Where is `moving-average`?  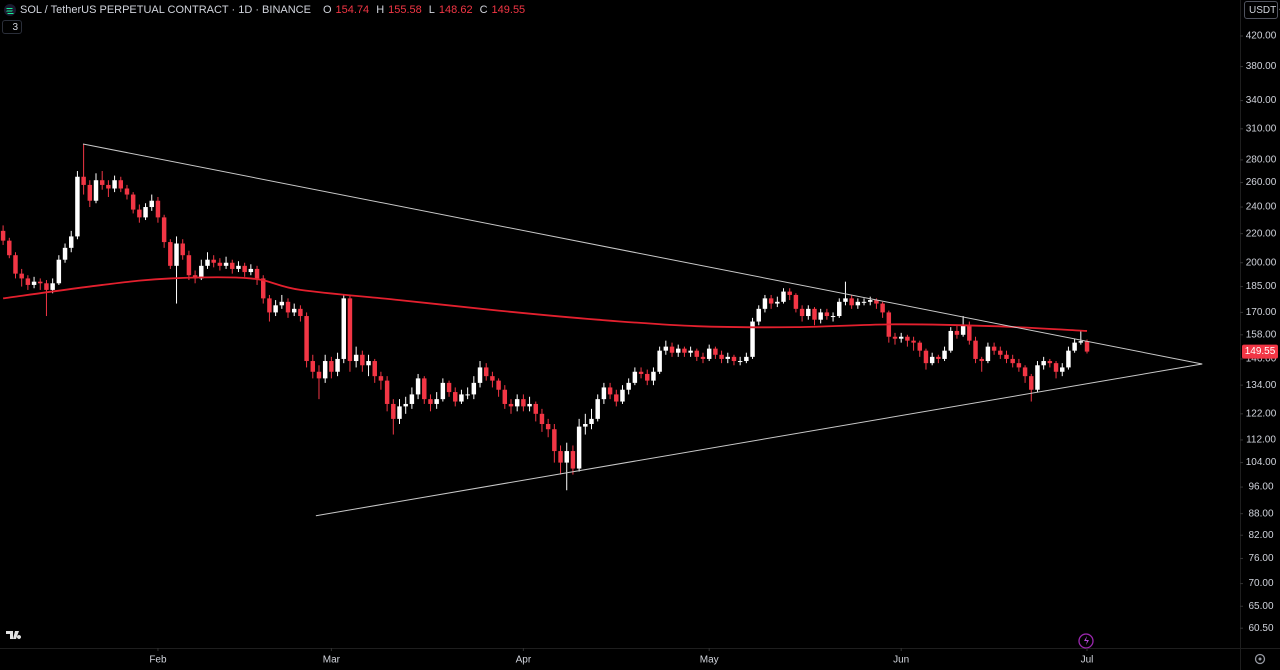 moving-average is located at coordinates (545, 304).